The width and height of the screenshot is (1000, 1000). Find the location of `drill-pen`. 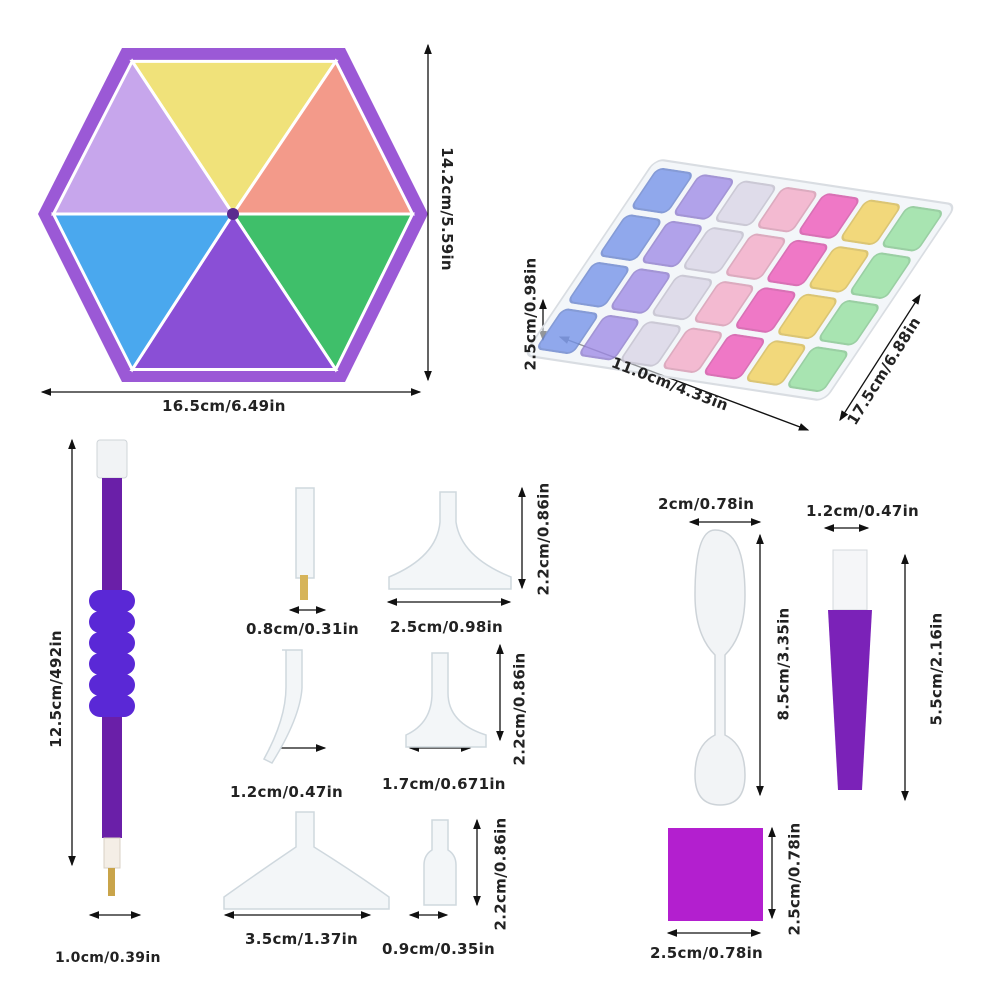

drill-pen is located at coordinates (112, 667).